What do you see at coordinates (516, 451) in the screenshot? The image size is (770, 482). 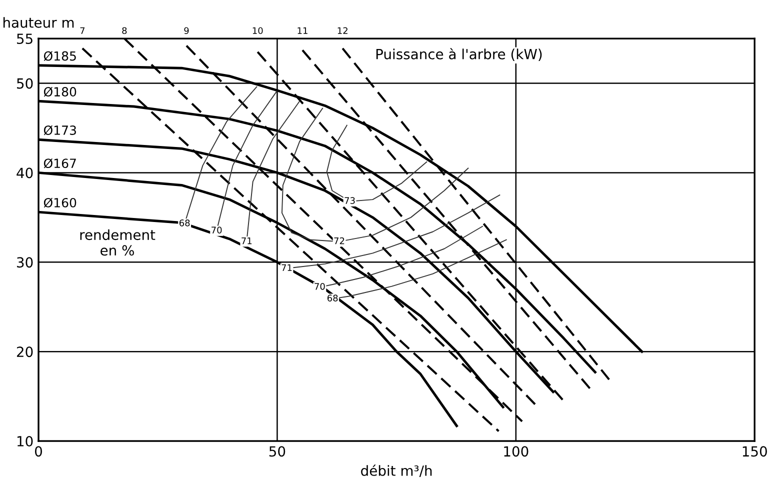 I see `x-tick-label: 100` at bounding box center [516, 451].